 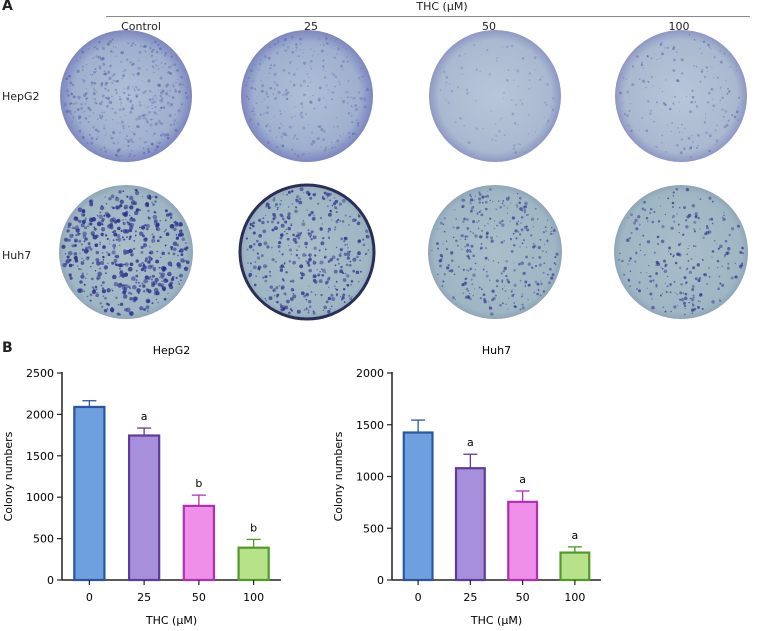 What do you see at coordinates (126, 252) in the screenshot?
I see `dish-huh7-control` at bounding box center [126, 252].